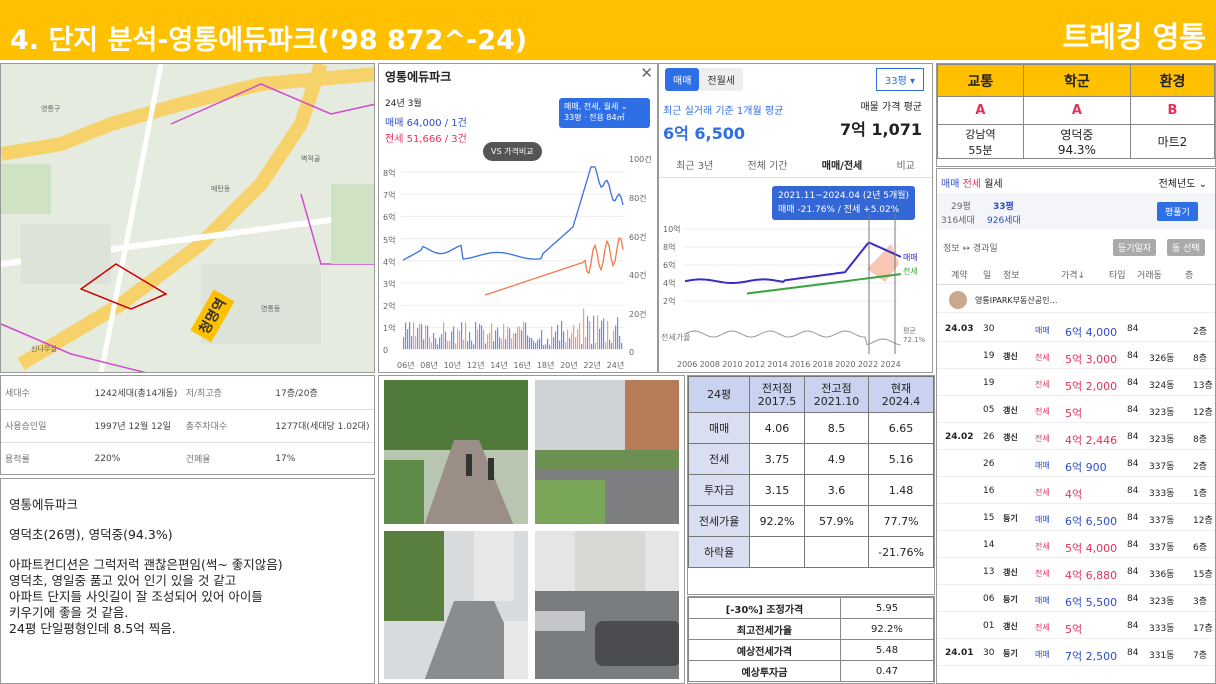  Describe the element at coordinates (1076, 328) in the screenshot. I see `trade-row: 24.03 30 매매 6억 4,000 84 2층` at that location.